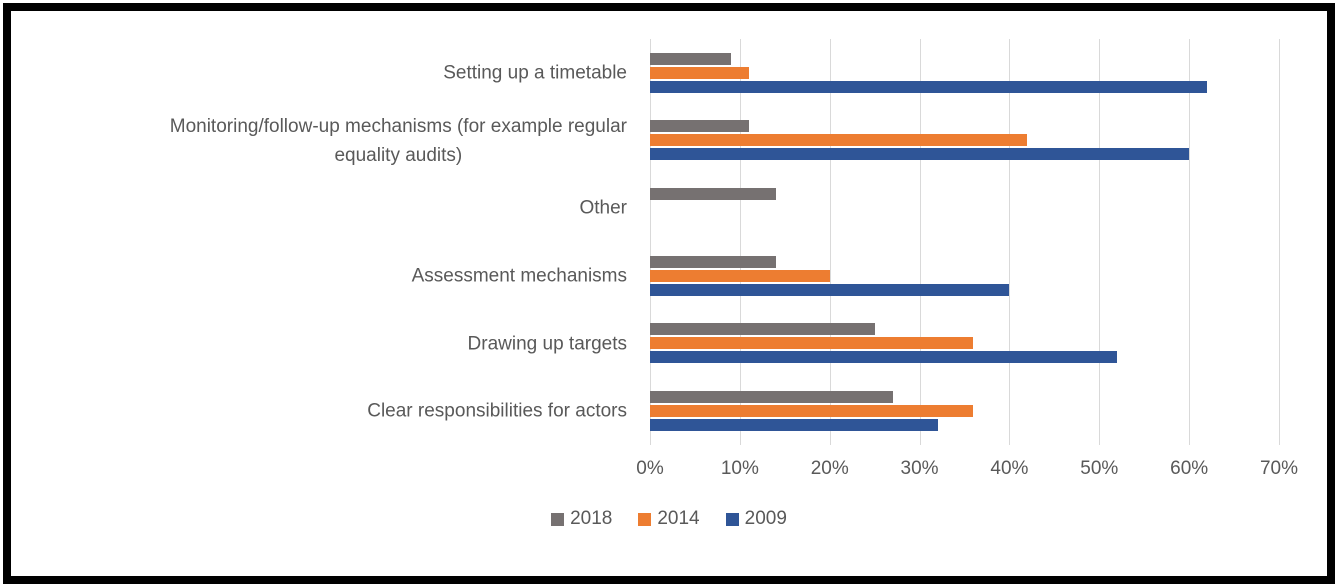 The image size is (1338, 587). I want to click on x-tick-label: 60%, so click(1189, 468).